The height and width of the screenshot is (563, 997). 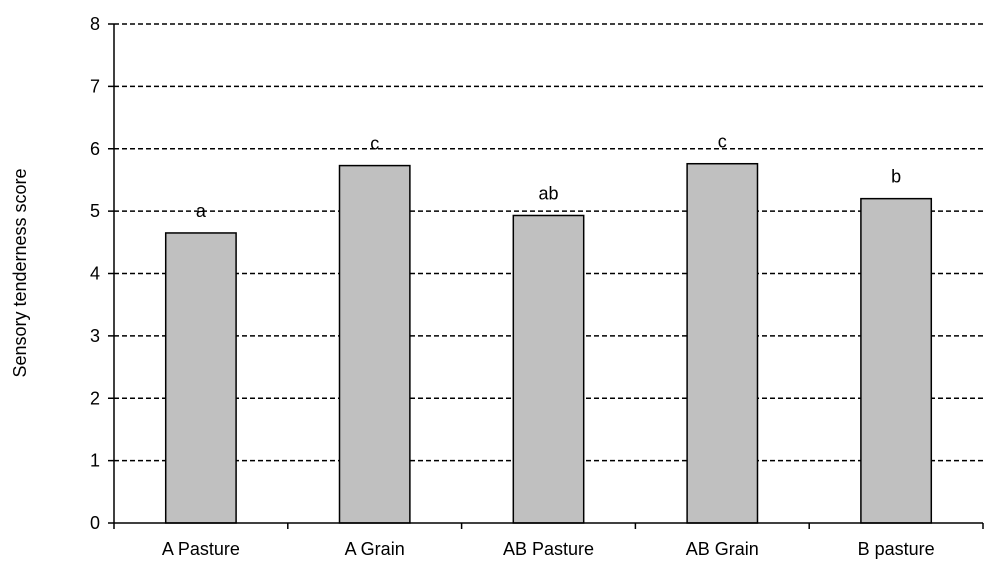 I want to click on data-label-a-grain: c, so click(x=374, y=144).